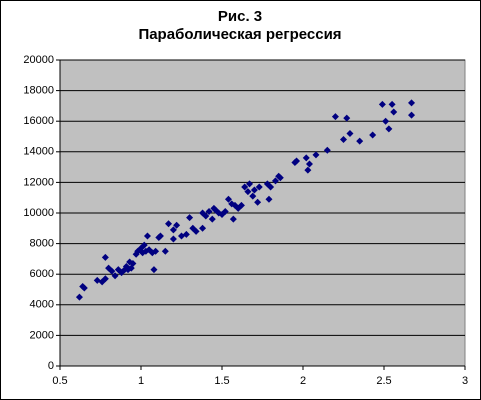 The width and height of the screenshot is (481, 400). What do you see at coordinates (38, 182) in the screenshot?
I see `y-tick-label: 12000` at bounding box center [38, 182].